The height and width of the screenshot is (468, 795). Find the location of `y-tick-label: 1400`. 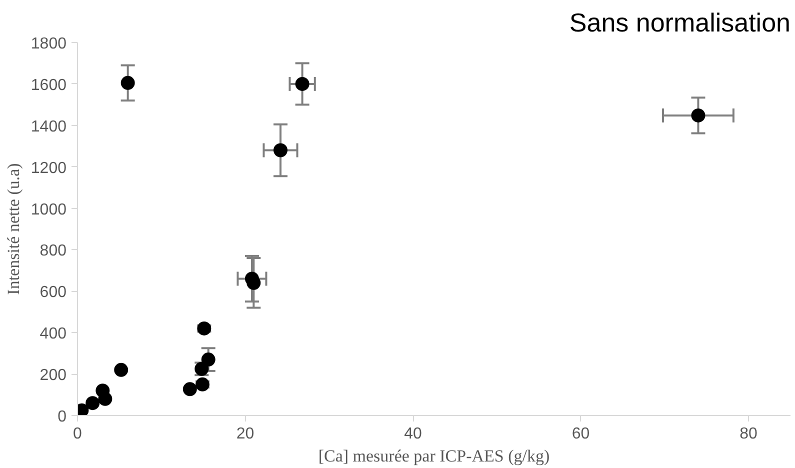

y-tick-label: 1400 is located at coordinates (48, 127).